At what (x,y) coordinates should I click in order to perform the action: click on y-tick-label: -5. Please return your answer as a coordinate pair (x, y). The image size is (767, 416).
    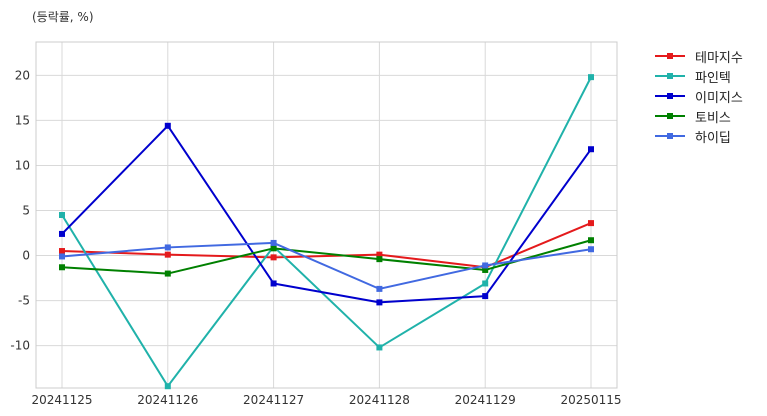
    Looking at the image, I should click on (24, 301).